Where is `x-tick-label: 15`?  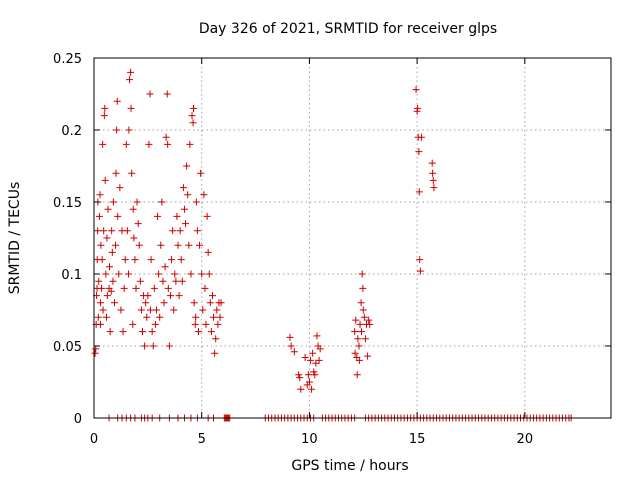
x-tick-label: 15 is located at coordinates (417, 439).